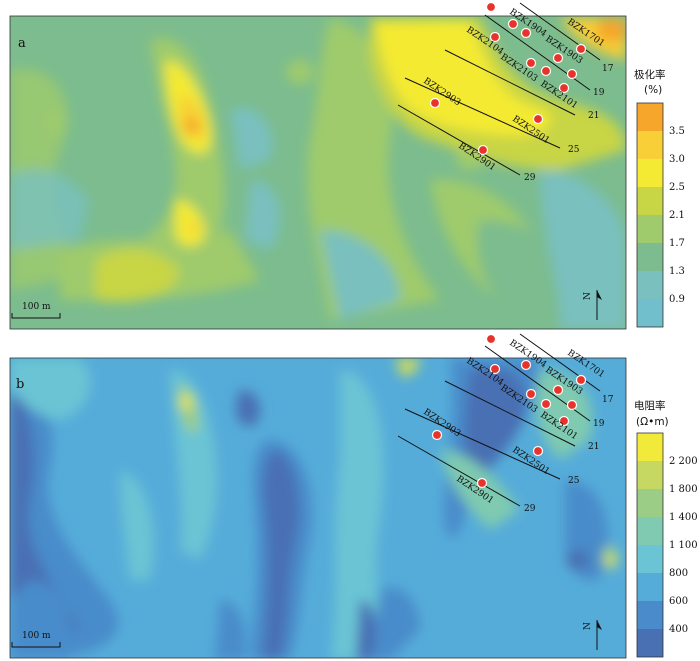 The height and width of the screenshot is (661, 700). Describe the element at coordinates (678, 573) in the screenshot. I see `legend-tick-label: 800` at that location.